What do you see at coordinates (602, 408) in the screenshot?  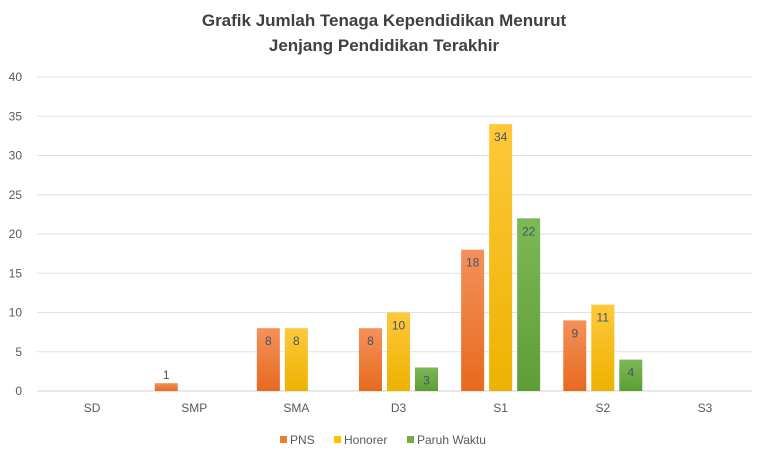 I see `x-tick-label: S2` at bounding box center [602, 408].